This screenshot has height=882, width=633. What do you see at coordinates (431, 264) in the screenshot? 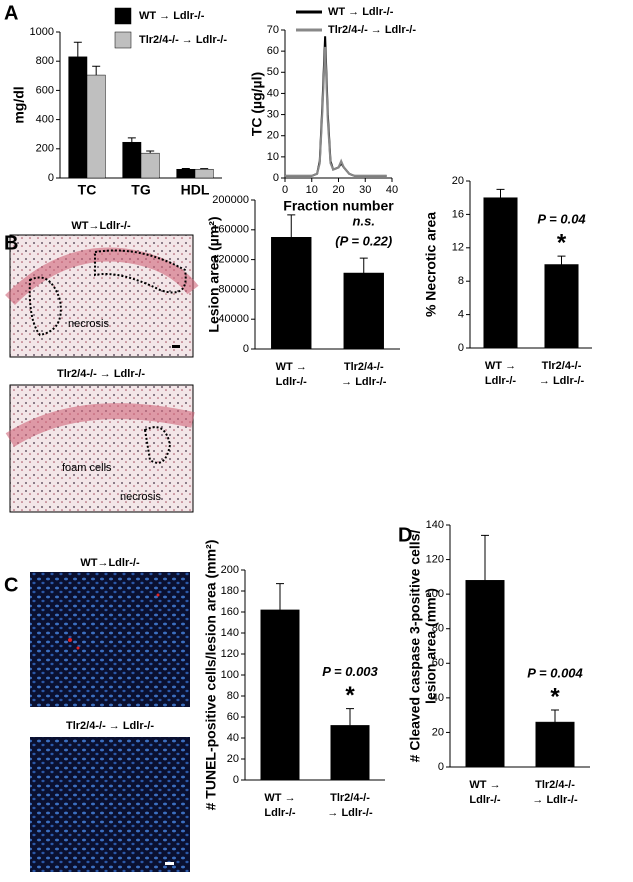
I see `y-axis-label: % Necrotic area` at bounding box center [431, 264].